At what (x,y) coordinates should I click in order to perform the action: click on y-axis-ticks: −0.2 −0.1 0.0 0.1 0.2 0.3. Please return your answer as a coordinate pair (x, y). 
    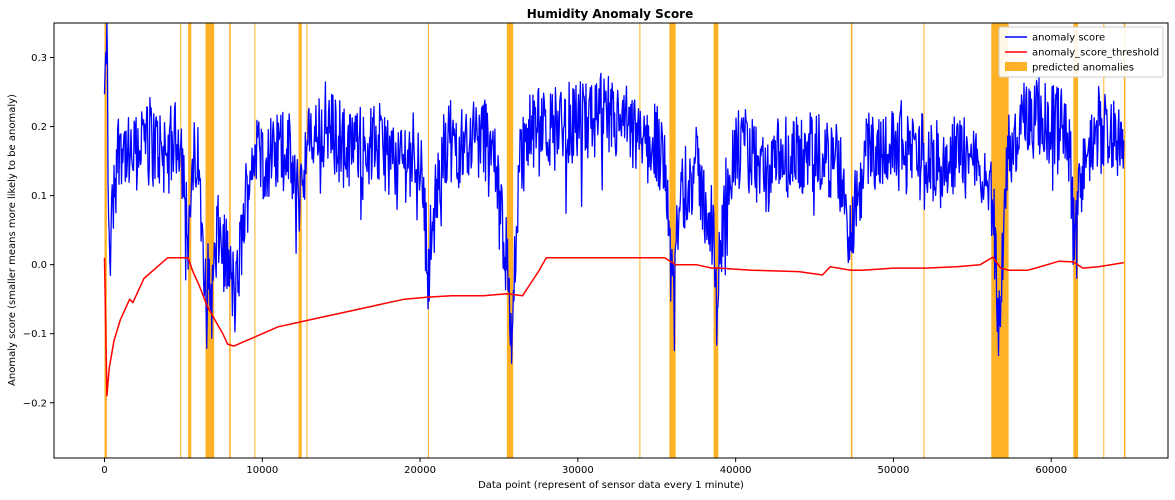
    Looking at the image, I should click on (38, 231).